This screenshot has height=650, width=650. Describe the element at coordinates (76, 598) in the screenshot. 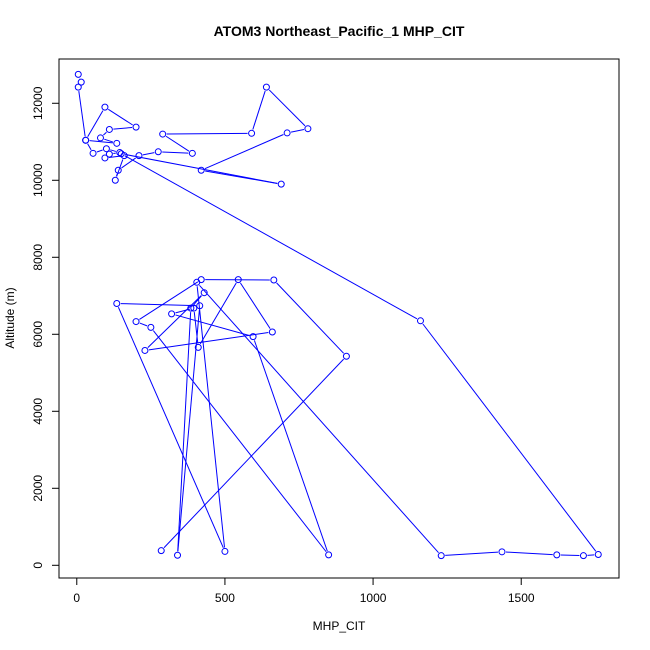

I see `x-tick-label: 0` at that location.